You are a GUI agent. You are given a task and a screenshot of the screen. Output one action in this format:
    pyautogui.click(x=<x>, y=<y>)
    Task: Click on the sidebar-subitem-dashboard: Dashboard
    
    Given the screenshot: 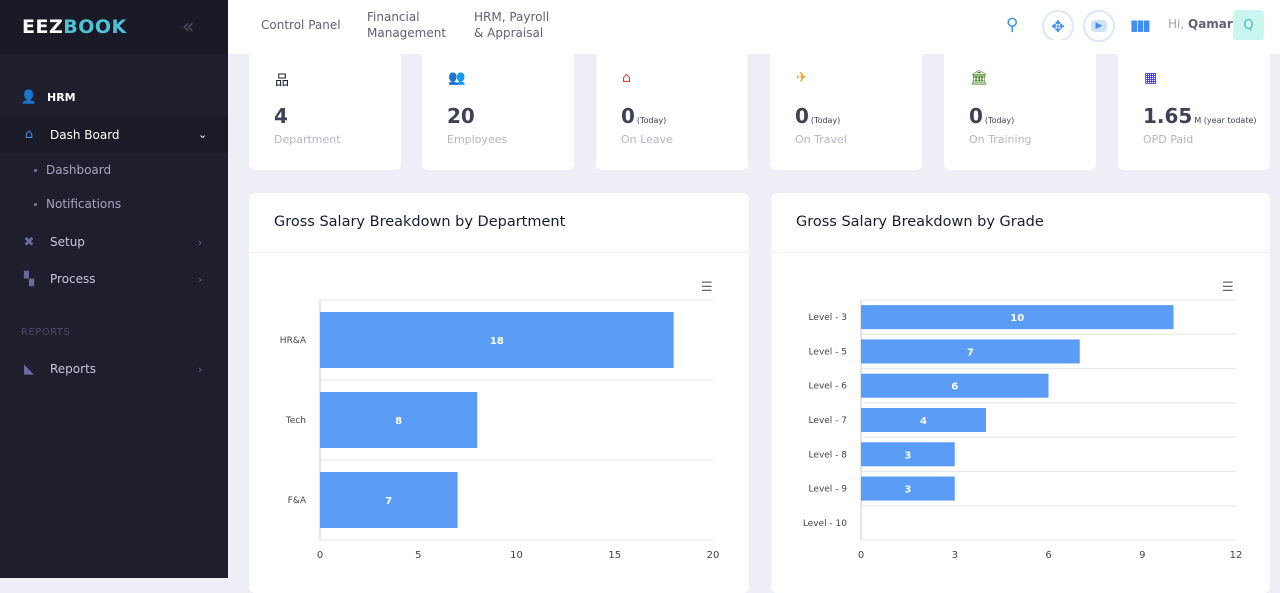 What is the action you would take?
    pyautogui.click(x=72, y=170)
    